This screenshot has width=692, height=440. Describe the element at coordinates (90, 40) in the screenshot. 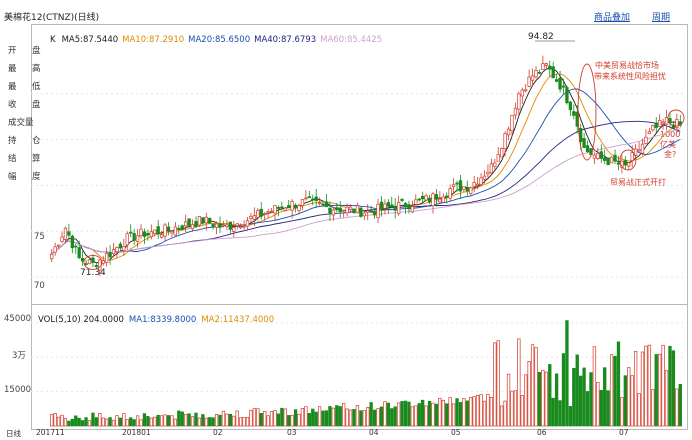

I see `ma-legend-item: MA5:87.5440` at that location.